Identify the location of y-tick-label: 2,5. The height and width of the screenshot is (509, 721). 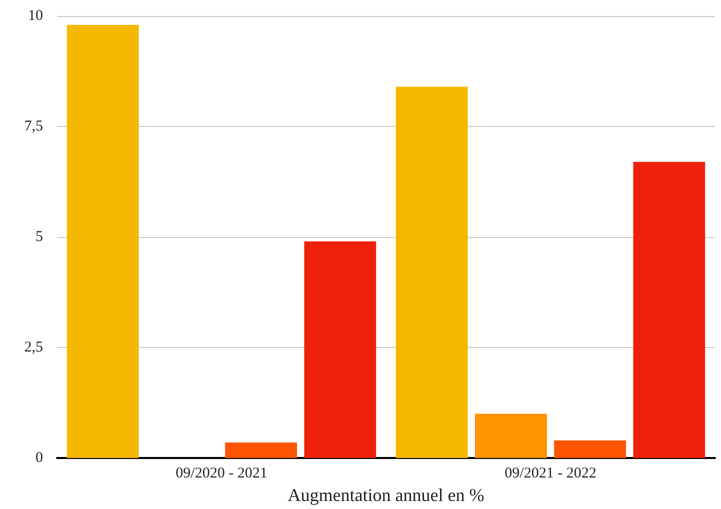
(33, 348).